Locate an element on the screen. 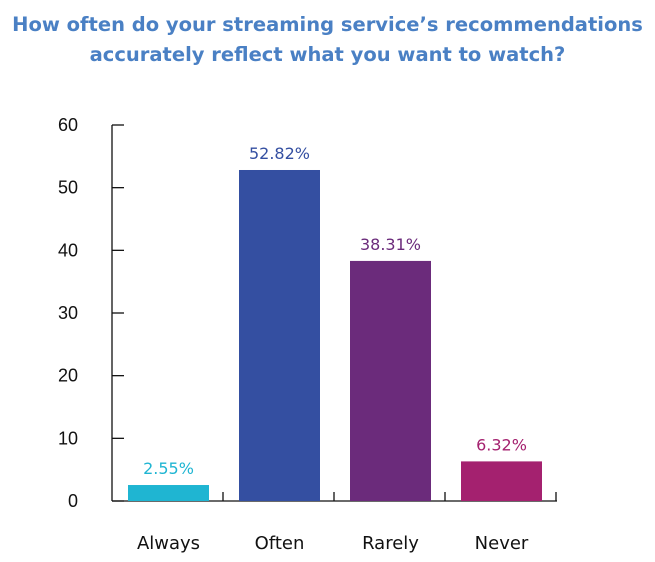 The width and height of the screenshot is (655, 562). y-tick-label: 10 is located at coordinates (68, 438).